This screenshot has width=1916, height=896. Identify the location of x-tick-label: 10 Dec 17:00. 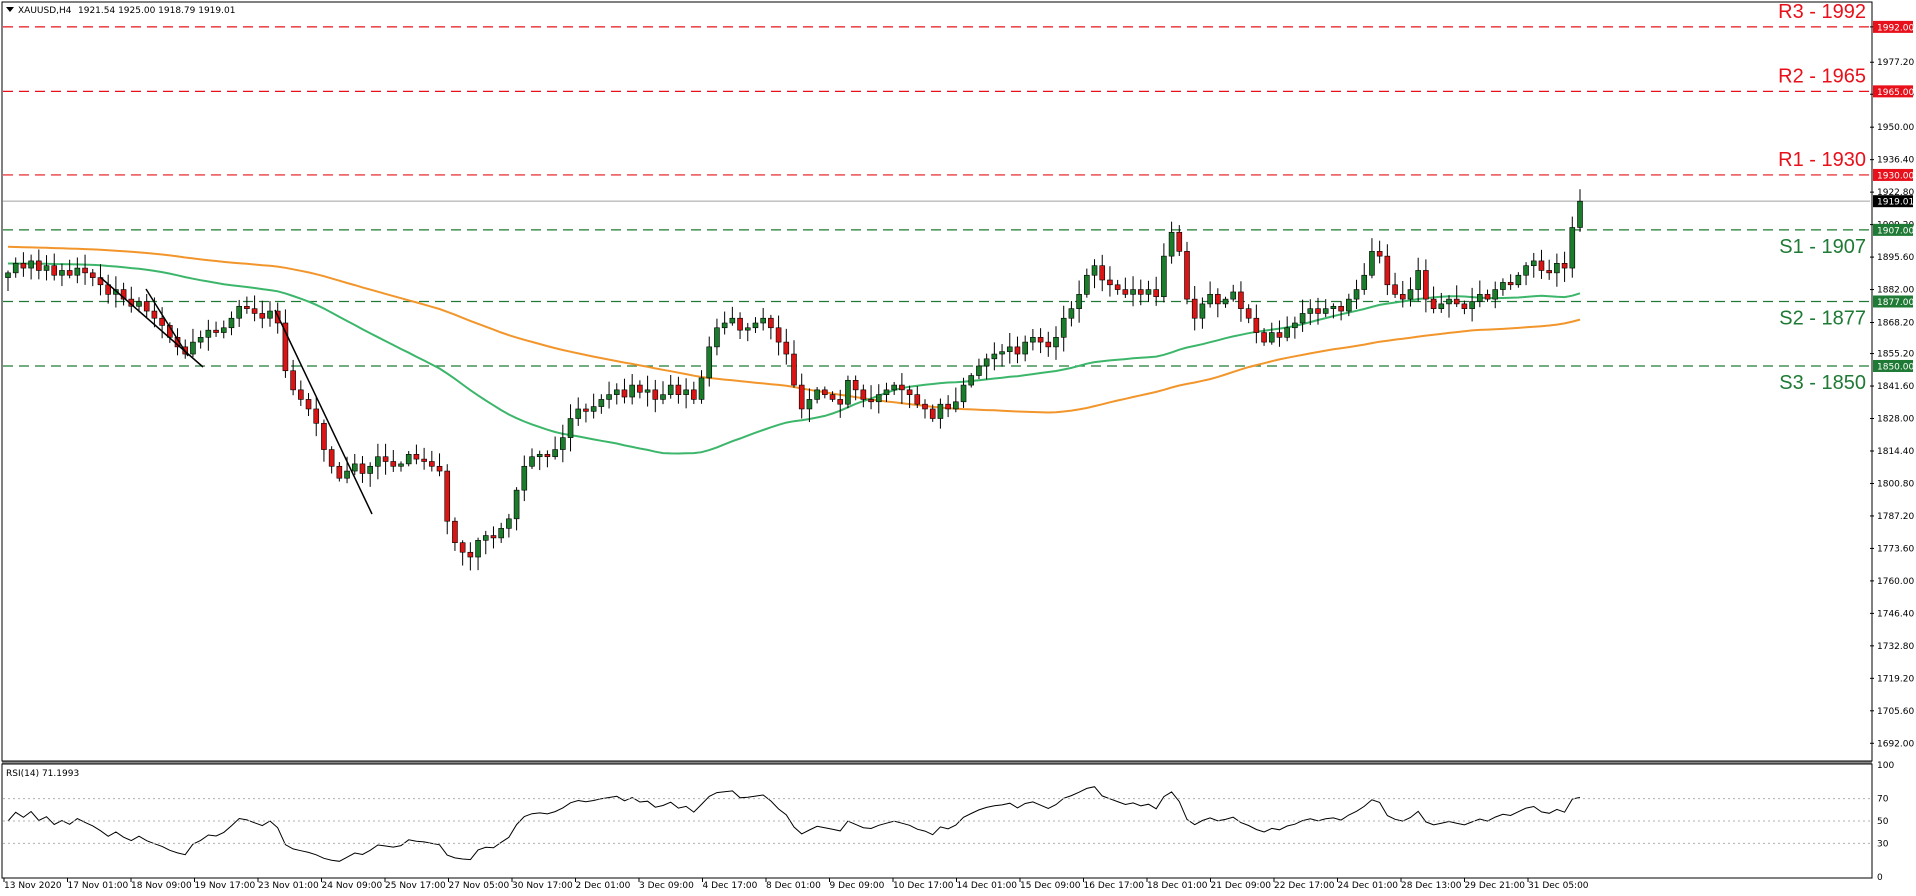
(923, 886).